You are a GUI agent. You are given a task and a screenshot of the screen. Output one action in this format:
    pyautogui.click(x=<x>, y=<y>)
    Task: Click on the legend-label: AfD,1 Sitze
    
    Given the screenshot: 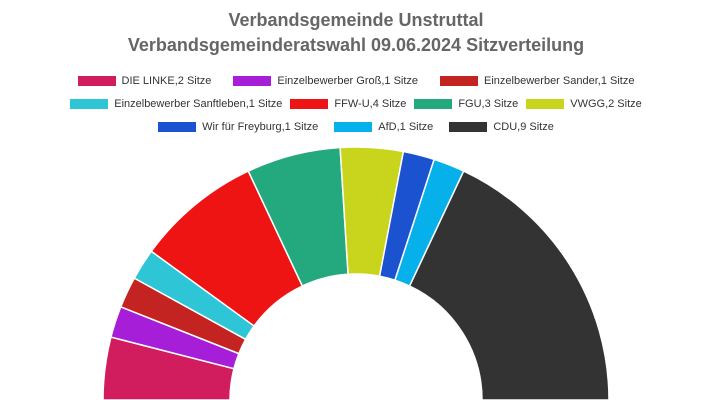 What is the action you would take?
    pyautogui.click(x=406, y=127)
    